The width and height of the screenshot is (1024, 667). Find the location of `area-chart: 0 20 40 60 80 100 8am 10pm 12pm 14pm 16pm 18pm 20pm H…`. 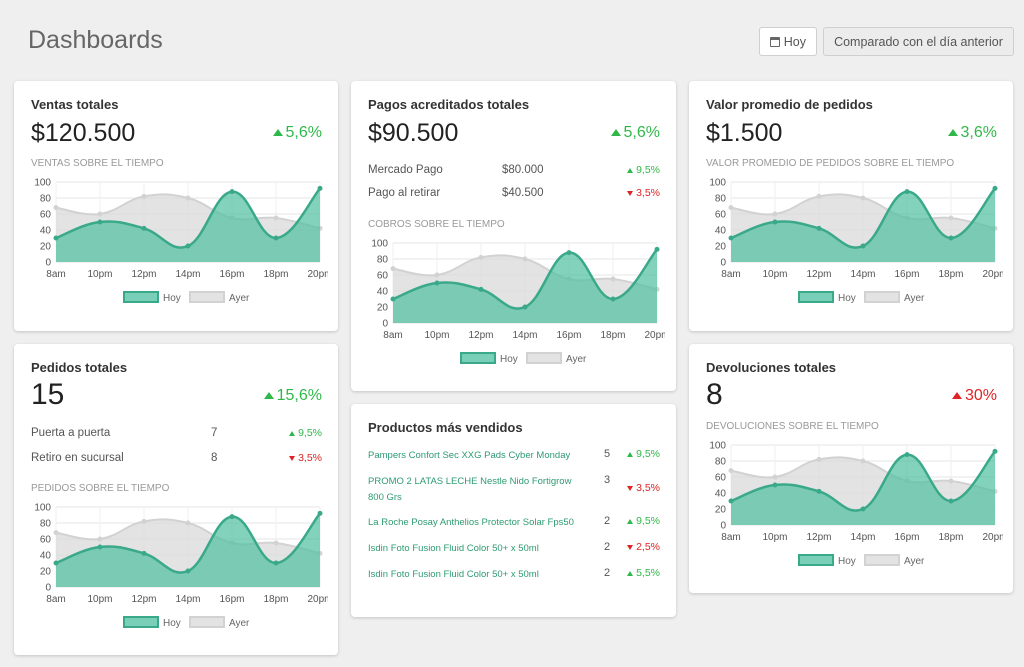

area-chart: 0 20 40 60 80 100 8am 10pm 12pm 14pm 16pm 18pm 20pm H… is located at coordinates (856, 504).